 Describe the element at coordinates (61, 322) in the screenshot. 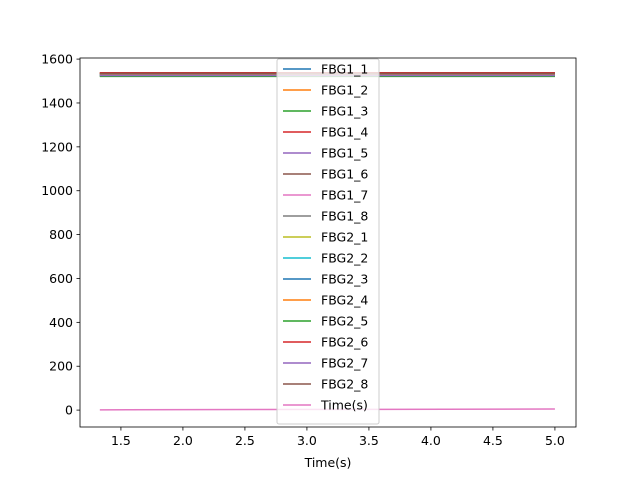

I see `y-tick-label: 400` at that location.